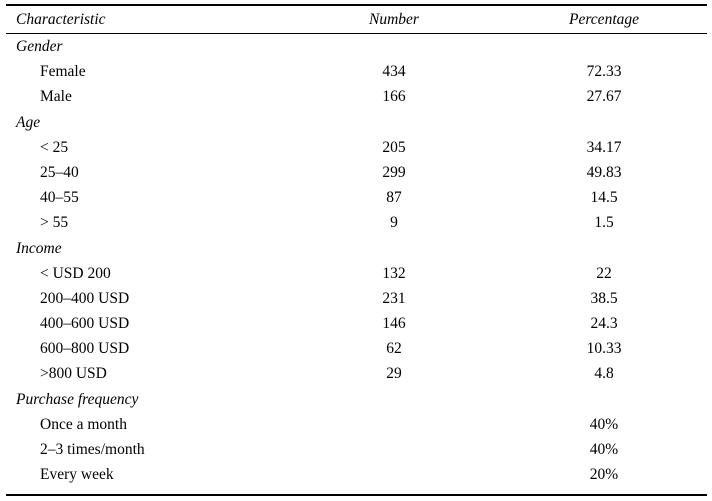 Image resolution: width=712 pixels, height=501 pixels. What do you see at coordinates (394, 19) in the screenshot?
I see `header-number: Number` at bounding box center [394, 19].